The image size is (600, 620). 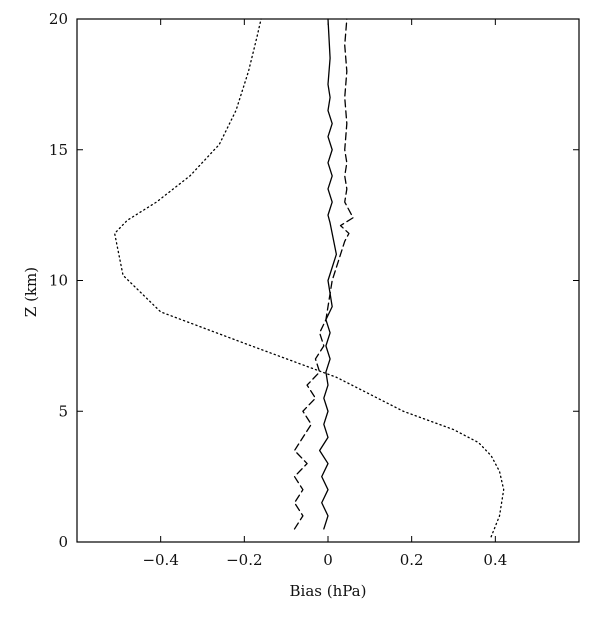 I want to click on x-axis-label: Bias (hPa), so click(x=328, y=591).